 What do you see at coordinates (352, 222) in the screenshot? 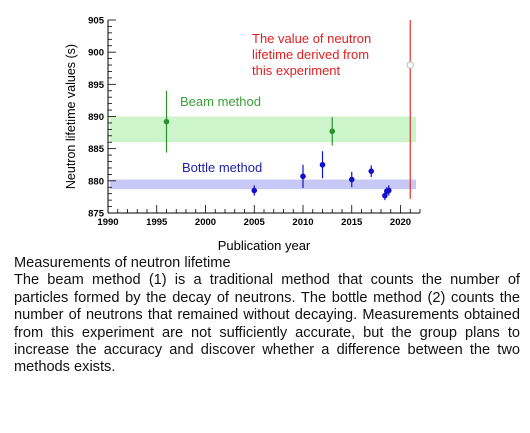
I see `x-tick-label: 2015` at bounding box center [352, 222].